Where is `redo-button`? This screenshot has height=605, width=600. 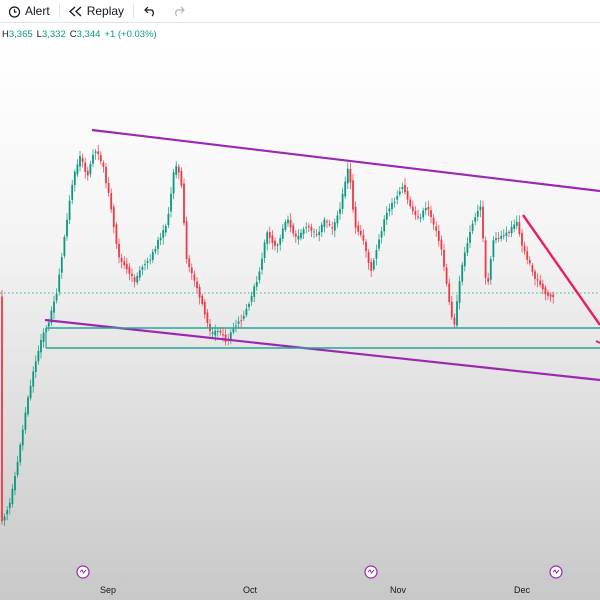 redo-button is located at coordinates (178, 11).